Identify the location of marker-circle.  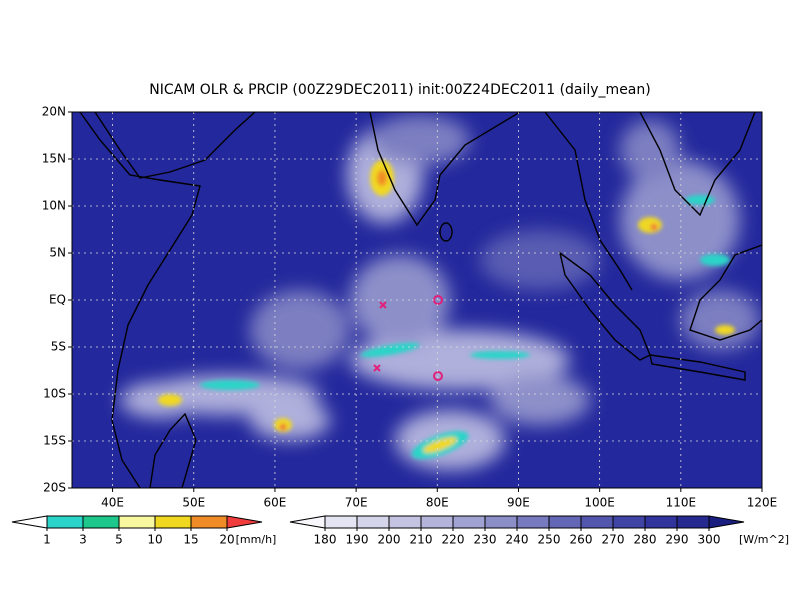
(438, 376).